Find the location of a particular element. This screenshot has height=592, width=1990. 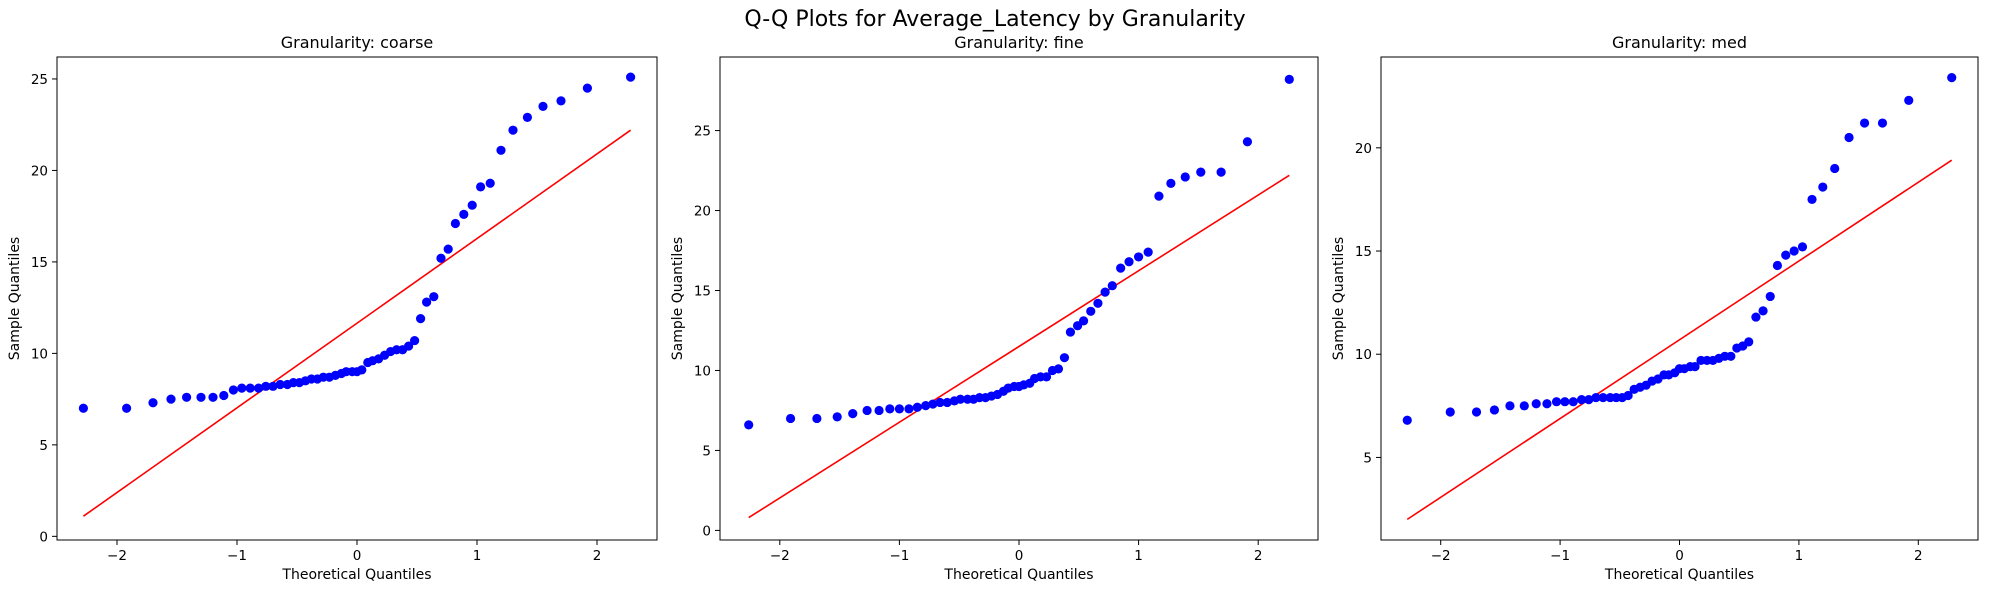

y-axis-label: Sample Quantiles is located at coordinates (15, 298).